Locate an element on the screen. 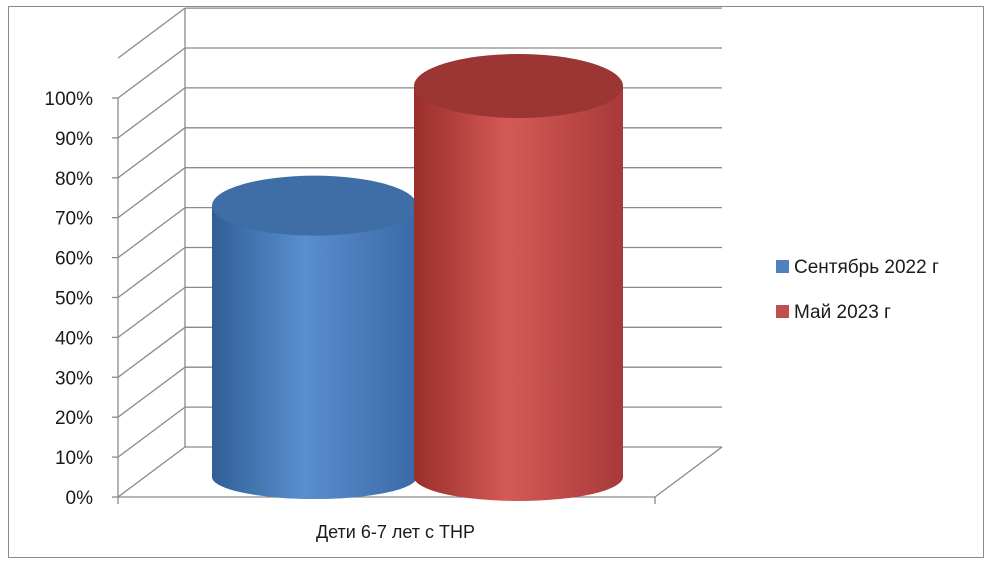 This screenshot has height=562, width=990. x-tick-label: Дети 6-7 лет с ТНР is located at coordinates (395, 532).